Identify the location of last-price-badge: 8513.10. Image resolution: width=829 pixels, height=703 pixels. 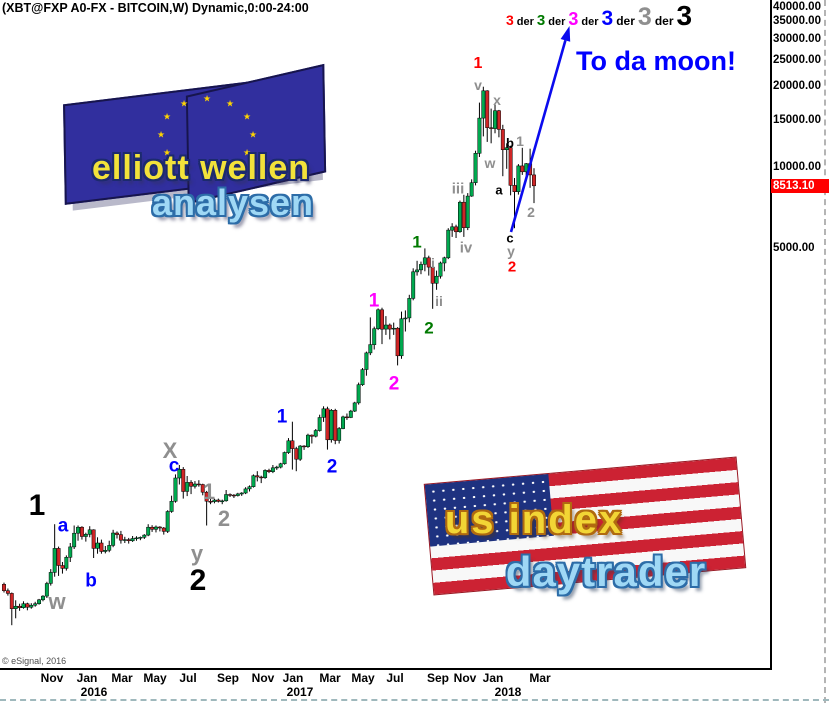
(800, 186).